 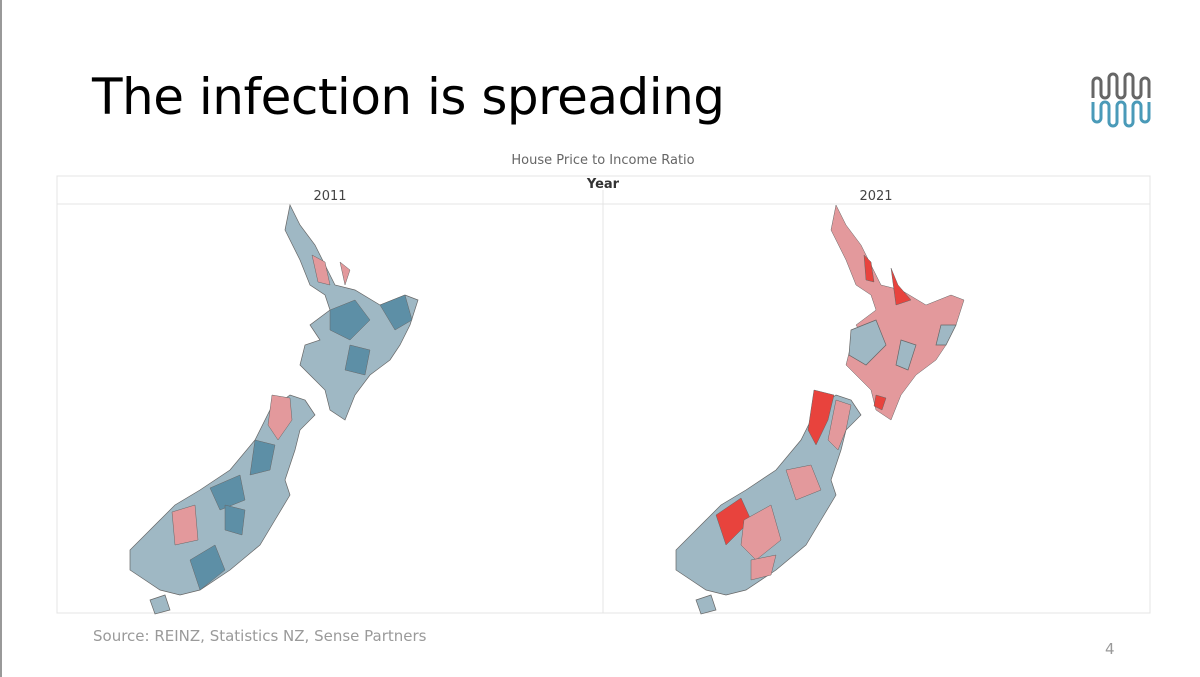 What do you see at coordinates (875, 196) in the screenshot?
I see `panel-label: 2021` at bounding box center [875, 196].